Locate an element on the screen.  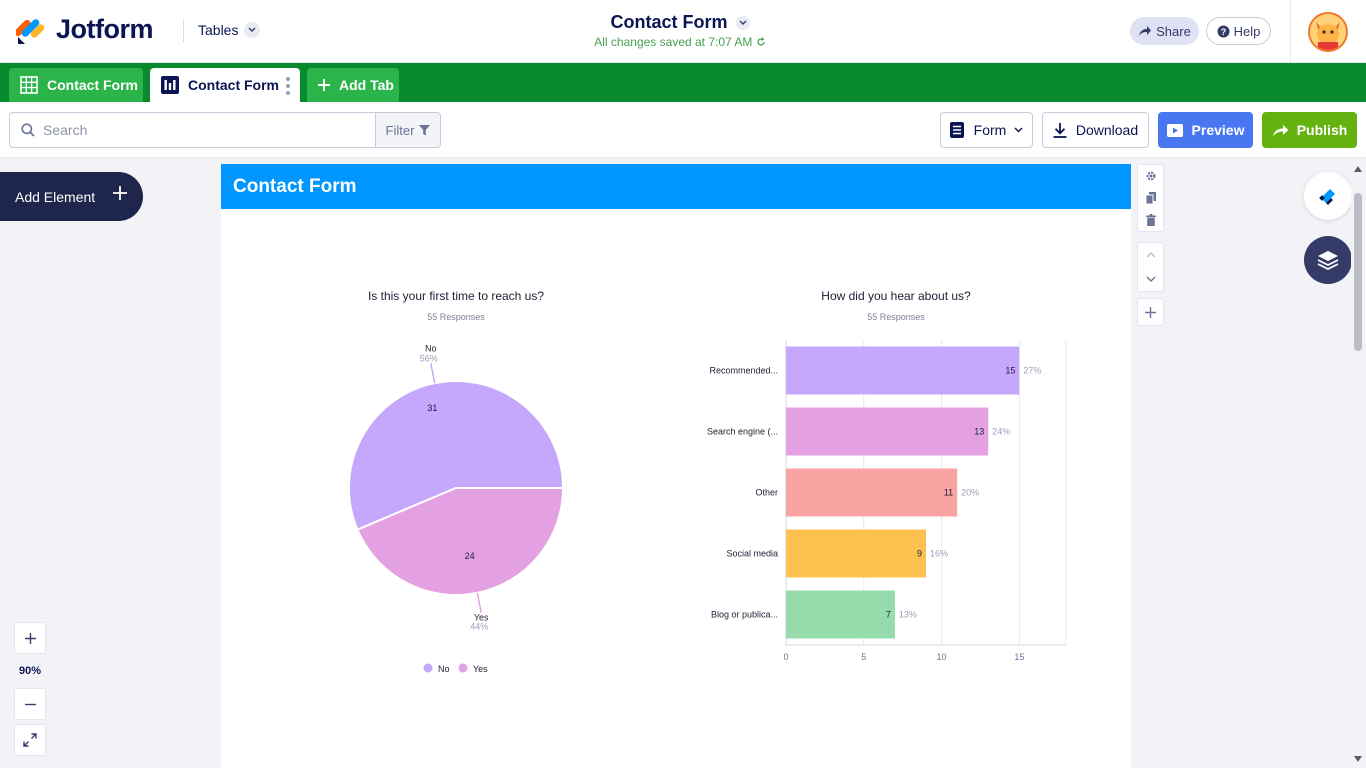
publish-button: Publish is located at coordinates (1309, 130).